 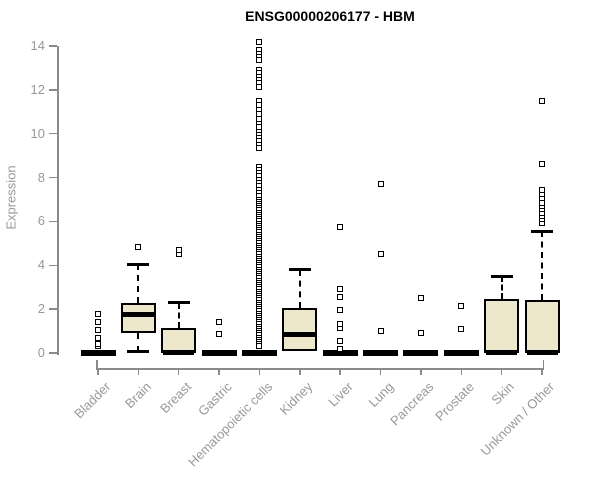 What do you see at coordinates (37, 89) in the screenshot?
I see `y-tick-label: 12` at bounding box center [37, 89].